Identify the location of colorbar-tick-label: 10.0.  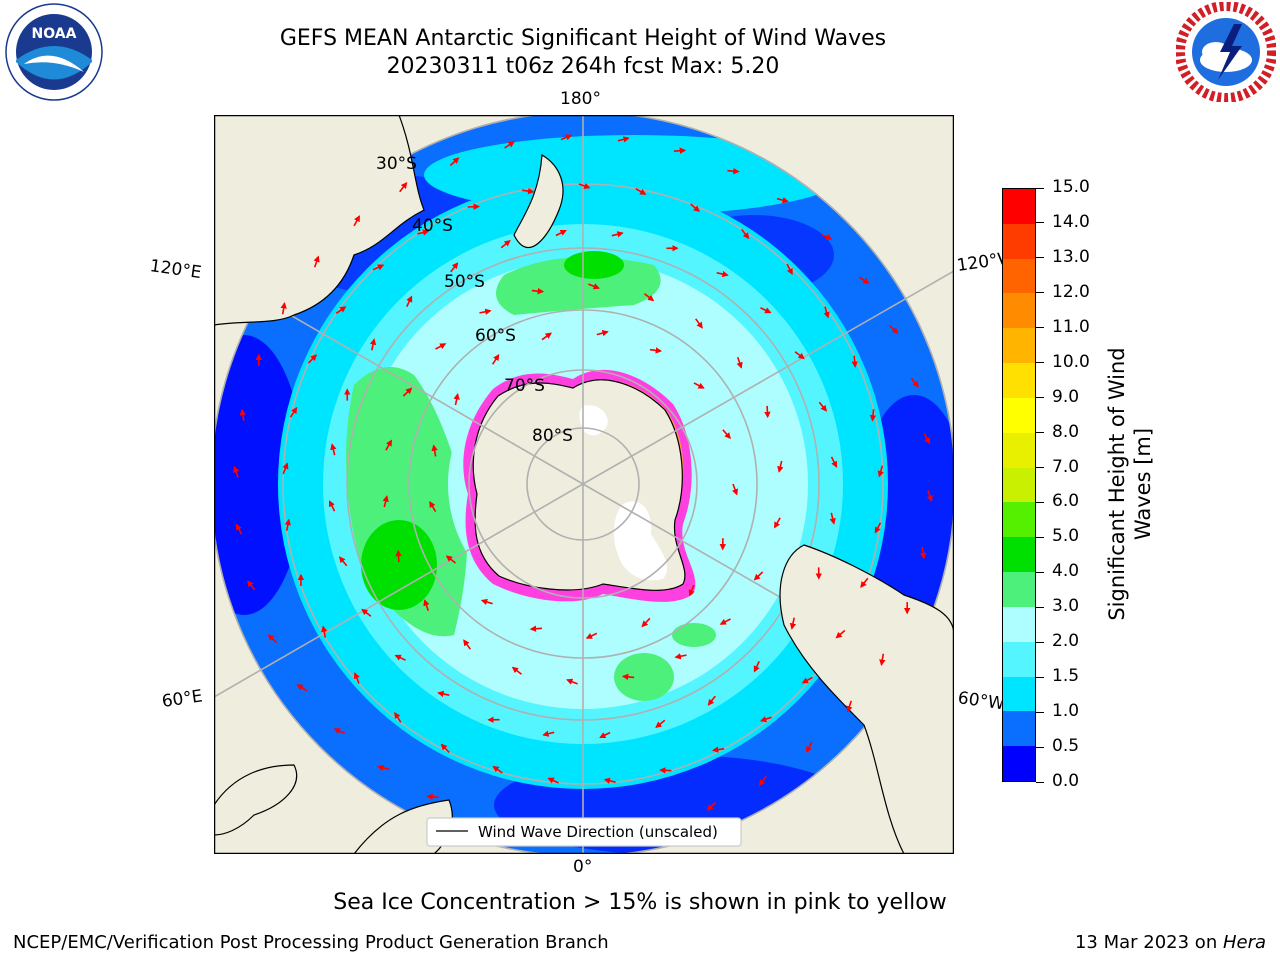
(1071, 361).